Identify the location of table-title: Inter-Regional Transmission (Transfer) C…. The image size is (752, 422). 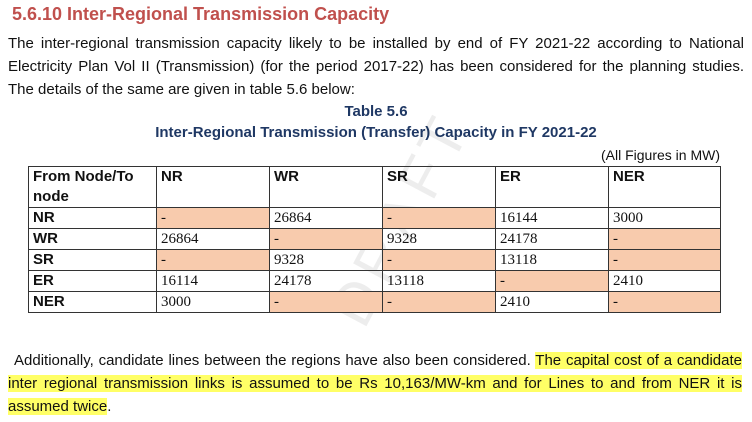
(376, 132).